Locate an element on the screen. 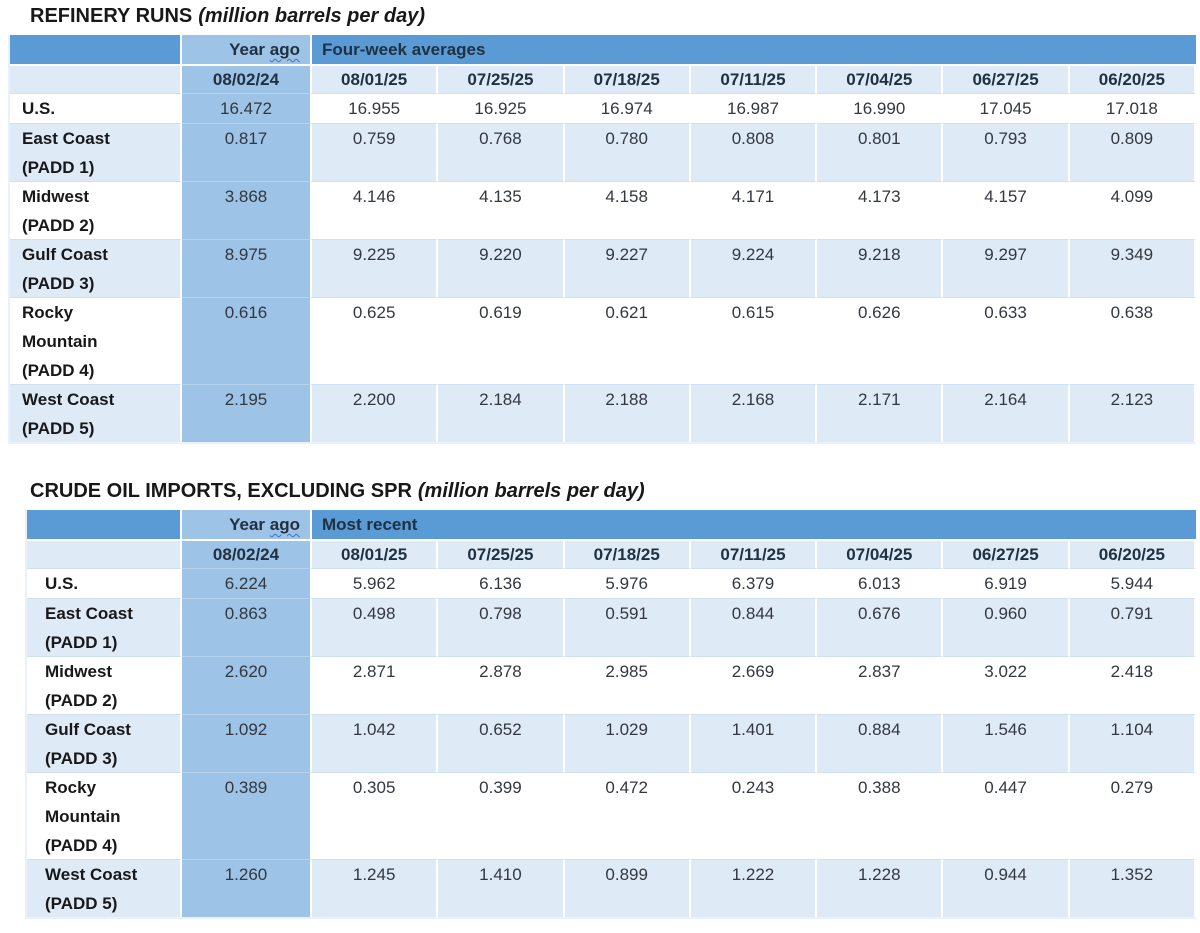 The image size is (1200, 933). value-cell: 0.243 is located at coordinates (754, 815).